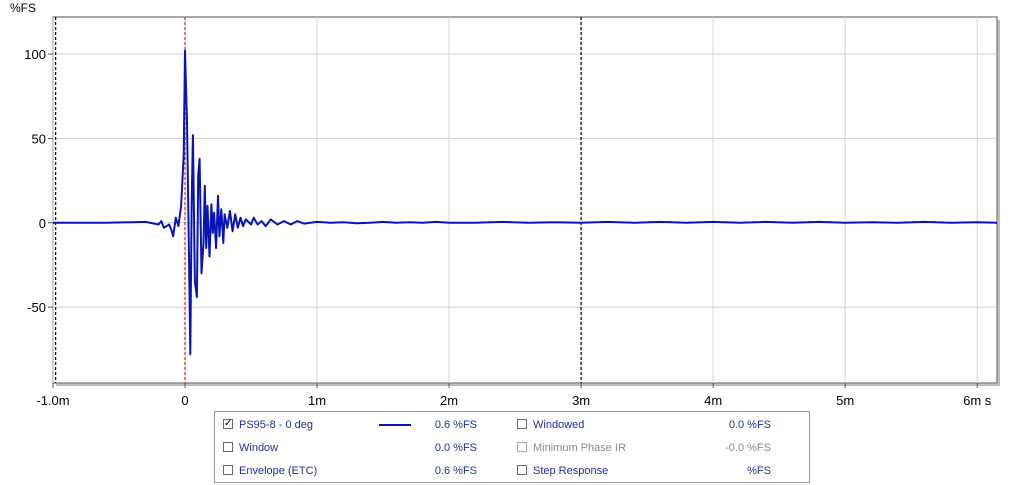 Image resolution: width=1024 pixels, height=485 pixels. I want to click on legend-label: Envelope (ETC), so click(278, 471).